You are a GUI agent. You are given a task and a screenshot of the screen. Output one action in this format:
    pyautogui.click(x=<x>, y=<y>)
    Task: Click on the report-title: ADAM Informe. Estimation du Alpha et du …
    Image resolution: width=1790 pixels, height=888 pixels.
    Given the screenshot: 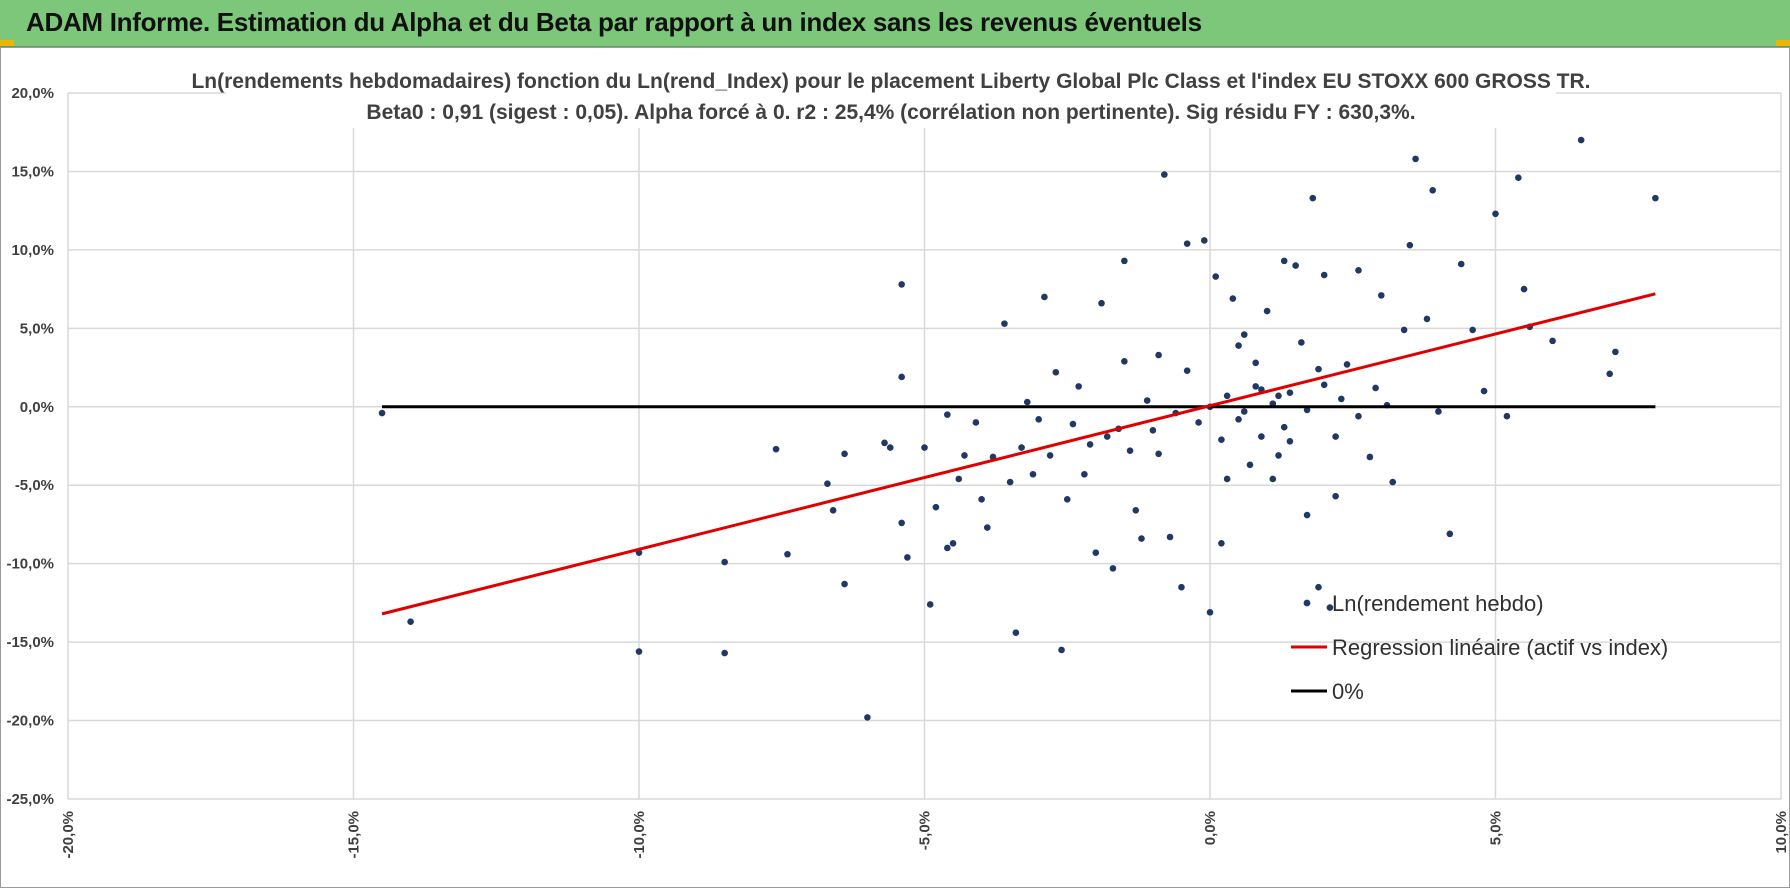 What is the action you would take?
    pyautogui.click(x=614, y=22)
    